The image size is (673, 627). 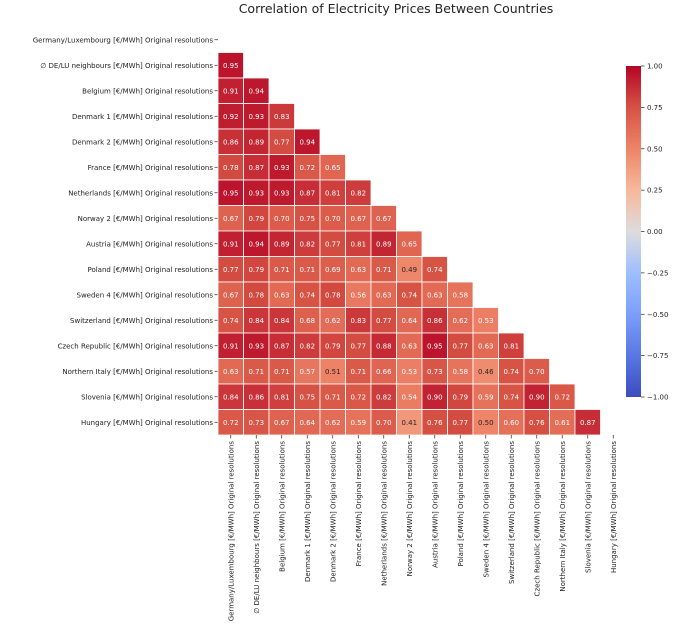 What do you see at coordinates (256, 168) in the screenshot?
I see `cell-value-label: 0.87` at bounding box center [256, 168].